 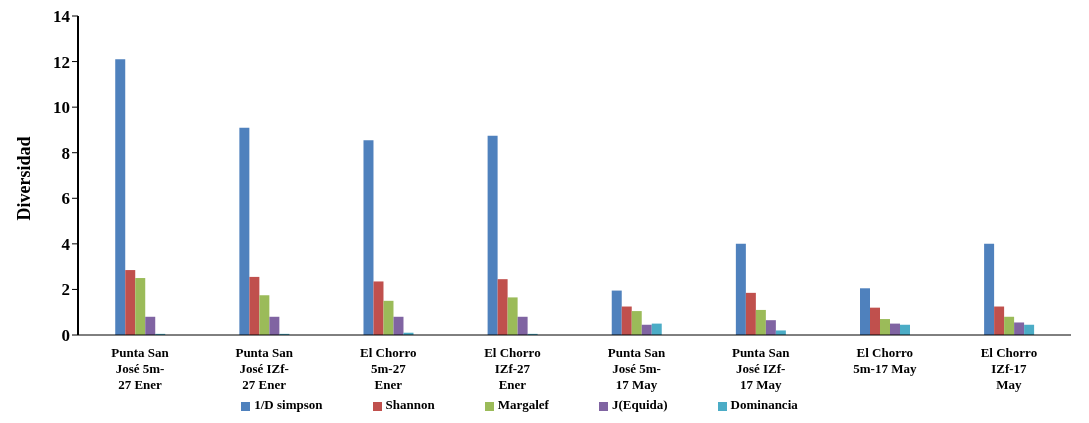 I want to click on x-tick-label: El Chorro 5m-27 Ener, so click(x=388, y=368).